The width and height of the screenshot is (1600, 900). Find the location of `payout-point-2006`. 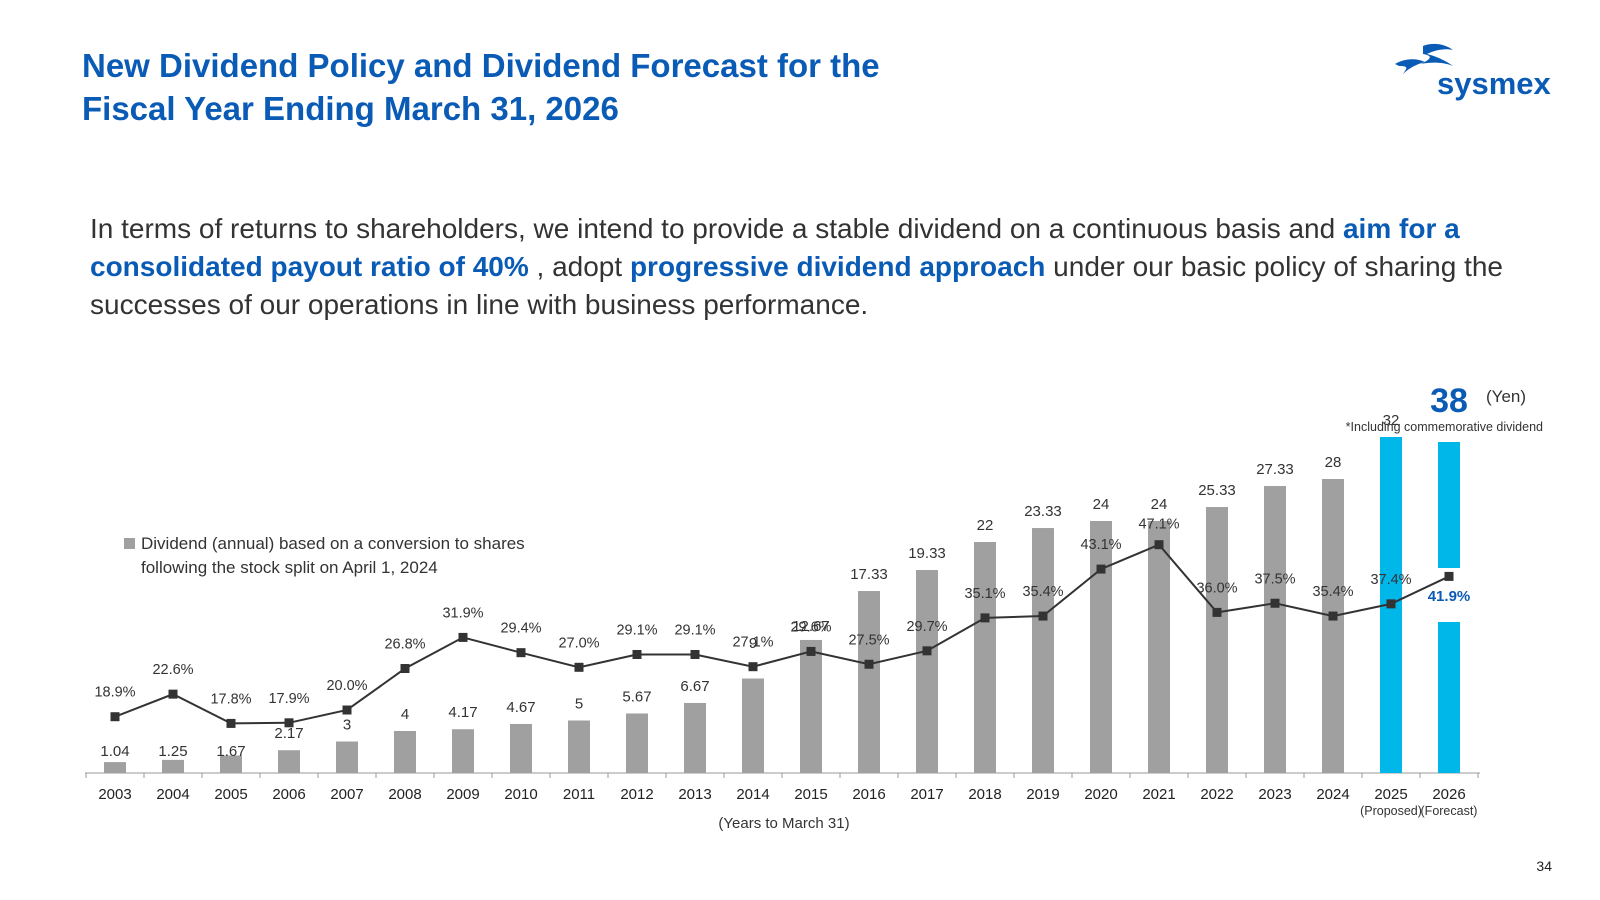

payout-point-2006 is located at coordinates (289, 723).